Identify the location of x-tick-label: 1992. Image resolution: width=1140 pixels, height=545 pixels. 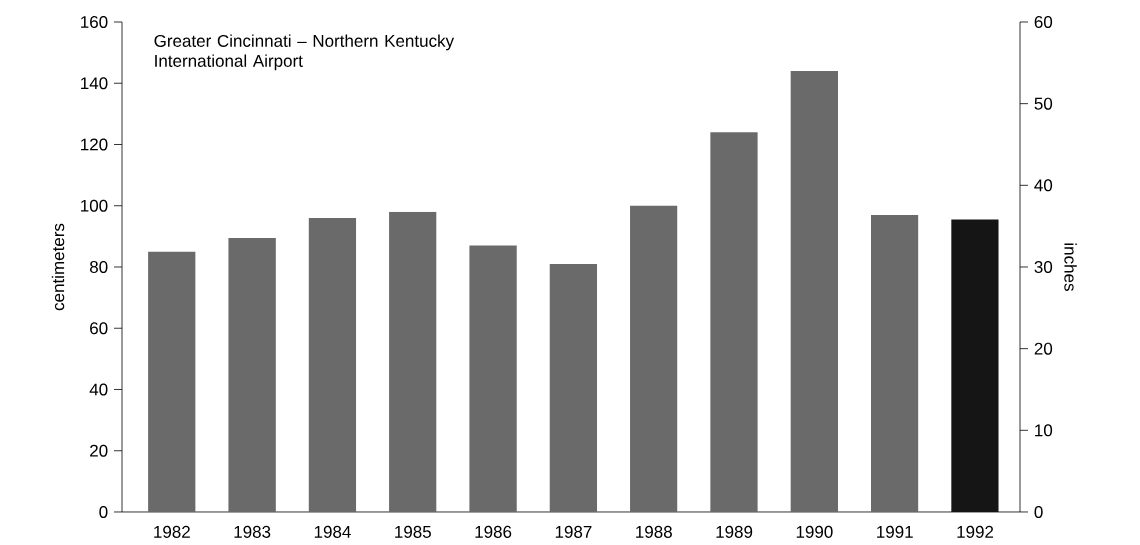
(975, 531).